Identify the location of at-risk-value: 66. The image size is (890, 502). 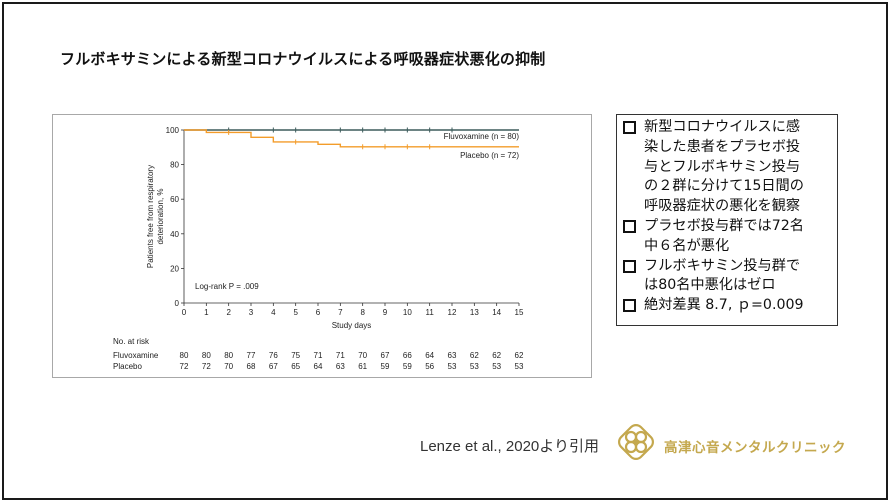
(407, 355).